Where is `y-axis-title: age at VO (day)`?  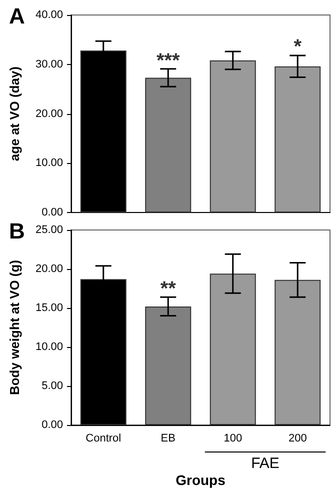
y-axis-title: age at VO (day) is located at coordinates (14, 114).